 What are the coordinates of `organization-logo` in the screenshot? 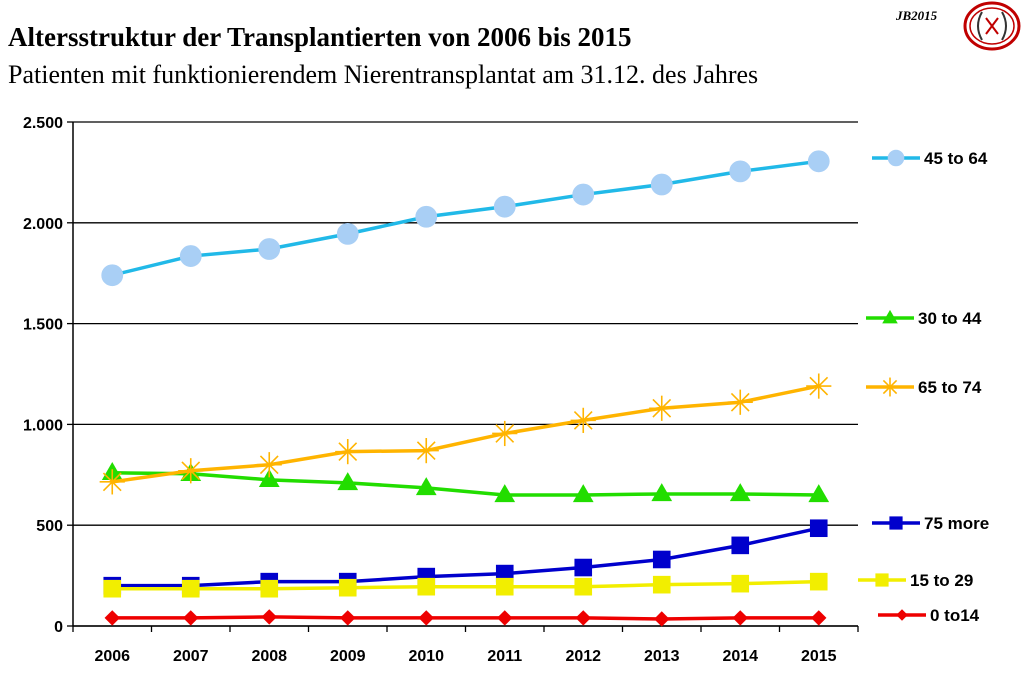 It's located at (992, 26).